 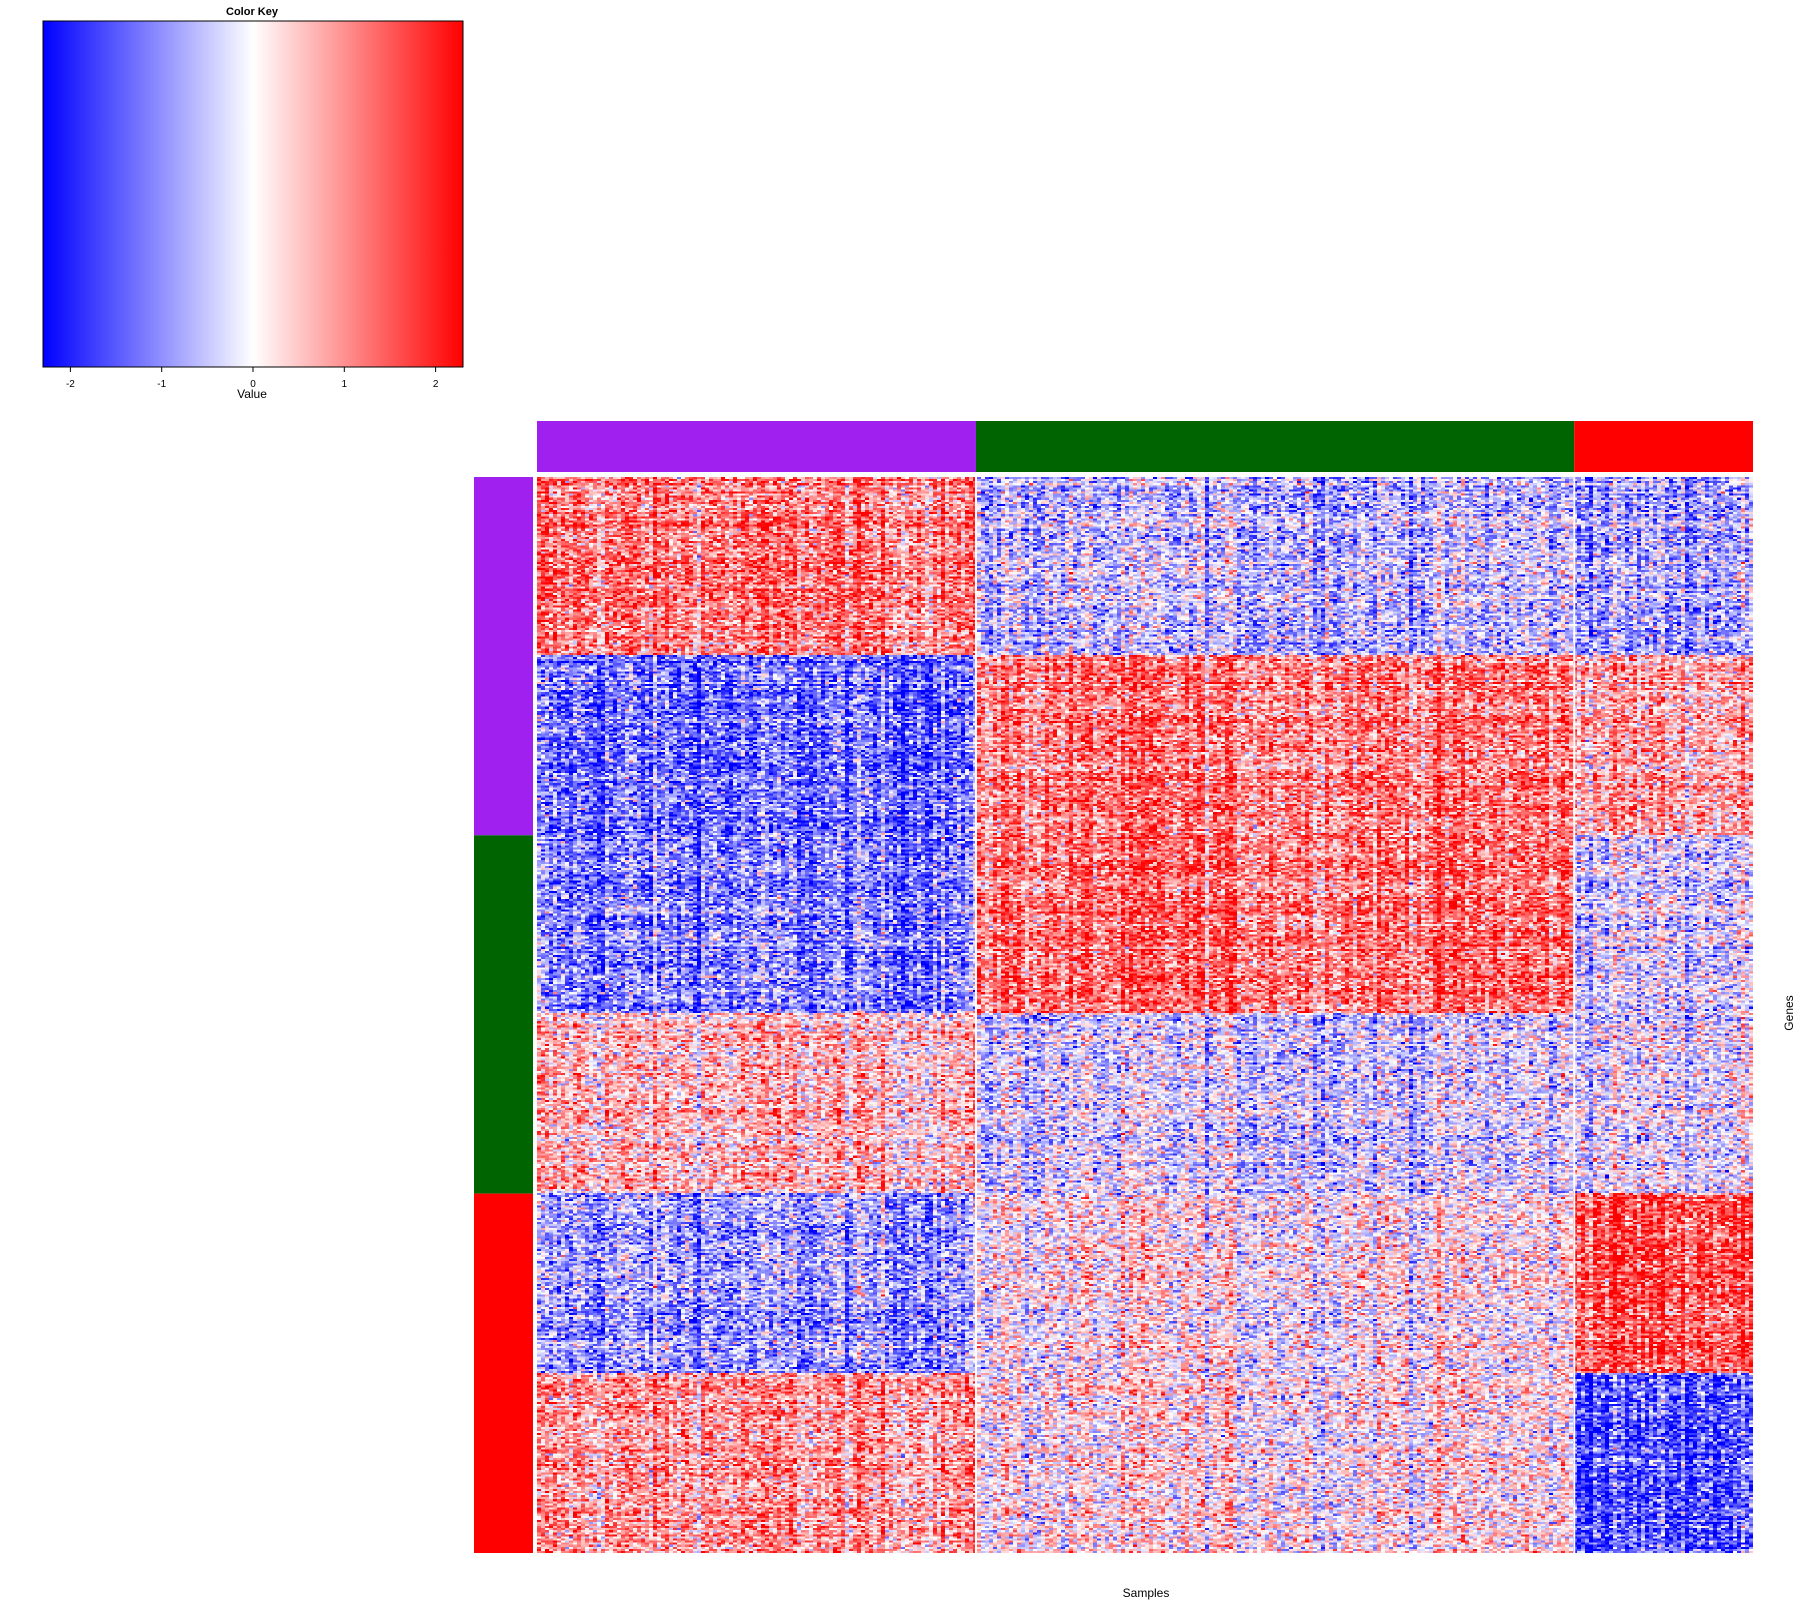 What do you see at coordinates (252, 12) in the screenshot?
I see `color-key-title: Color Key` at bounding box center [252, 12].